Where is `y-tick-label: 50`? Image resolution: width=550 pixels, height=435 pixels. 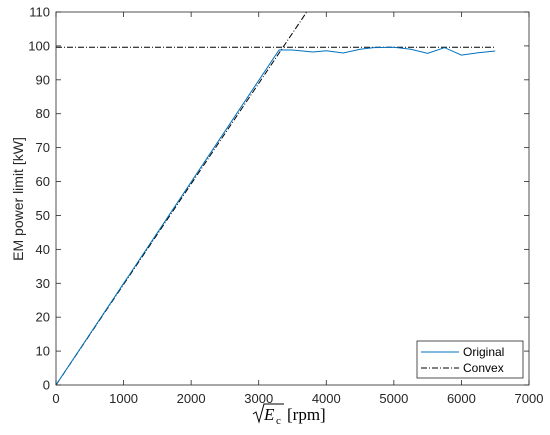 y-tick-label: 50 is located at coordinates (43, 215).